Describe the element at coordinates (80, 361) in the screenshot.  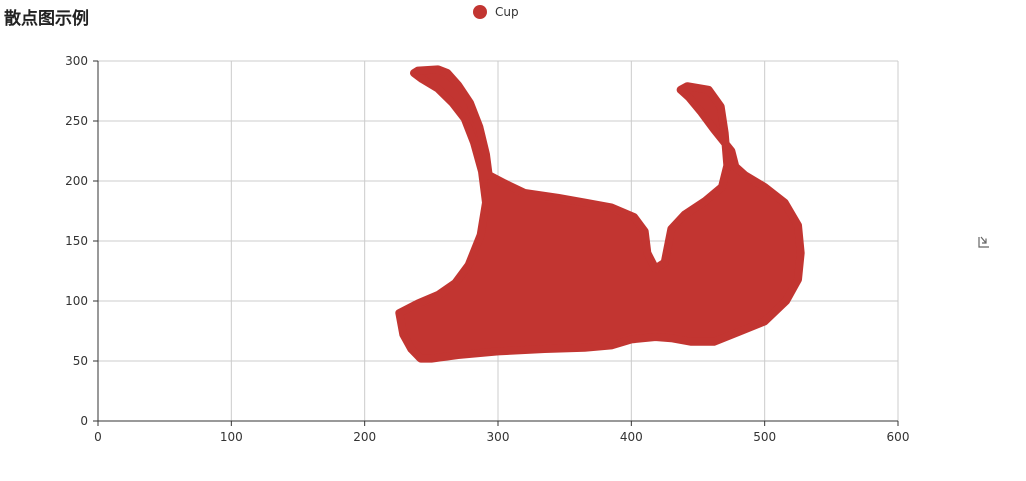
I see `y-tick-label: 50` at that location.